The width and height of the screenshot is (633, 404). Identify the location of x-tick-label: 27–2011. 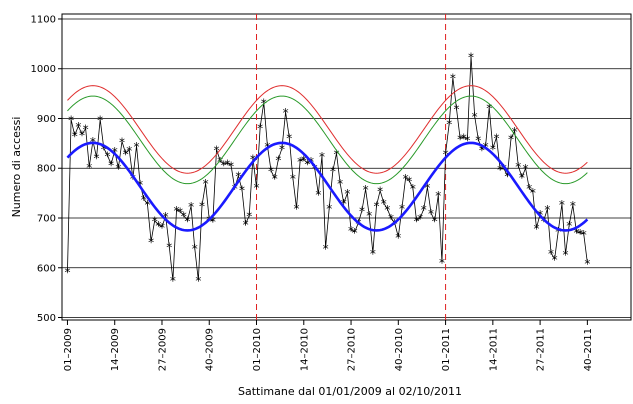
(541, 349).